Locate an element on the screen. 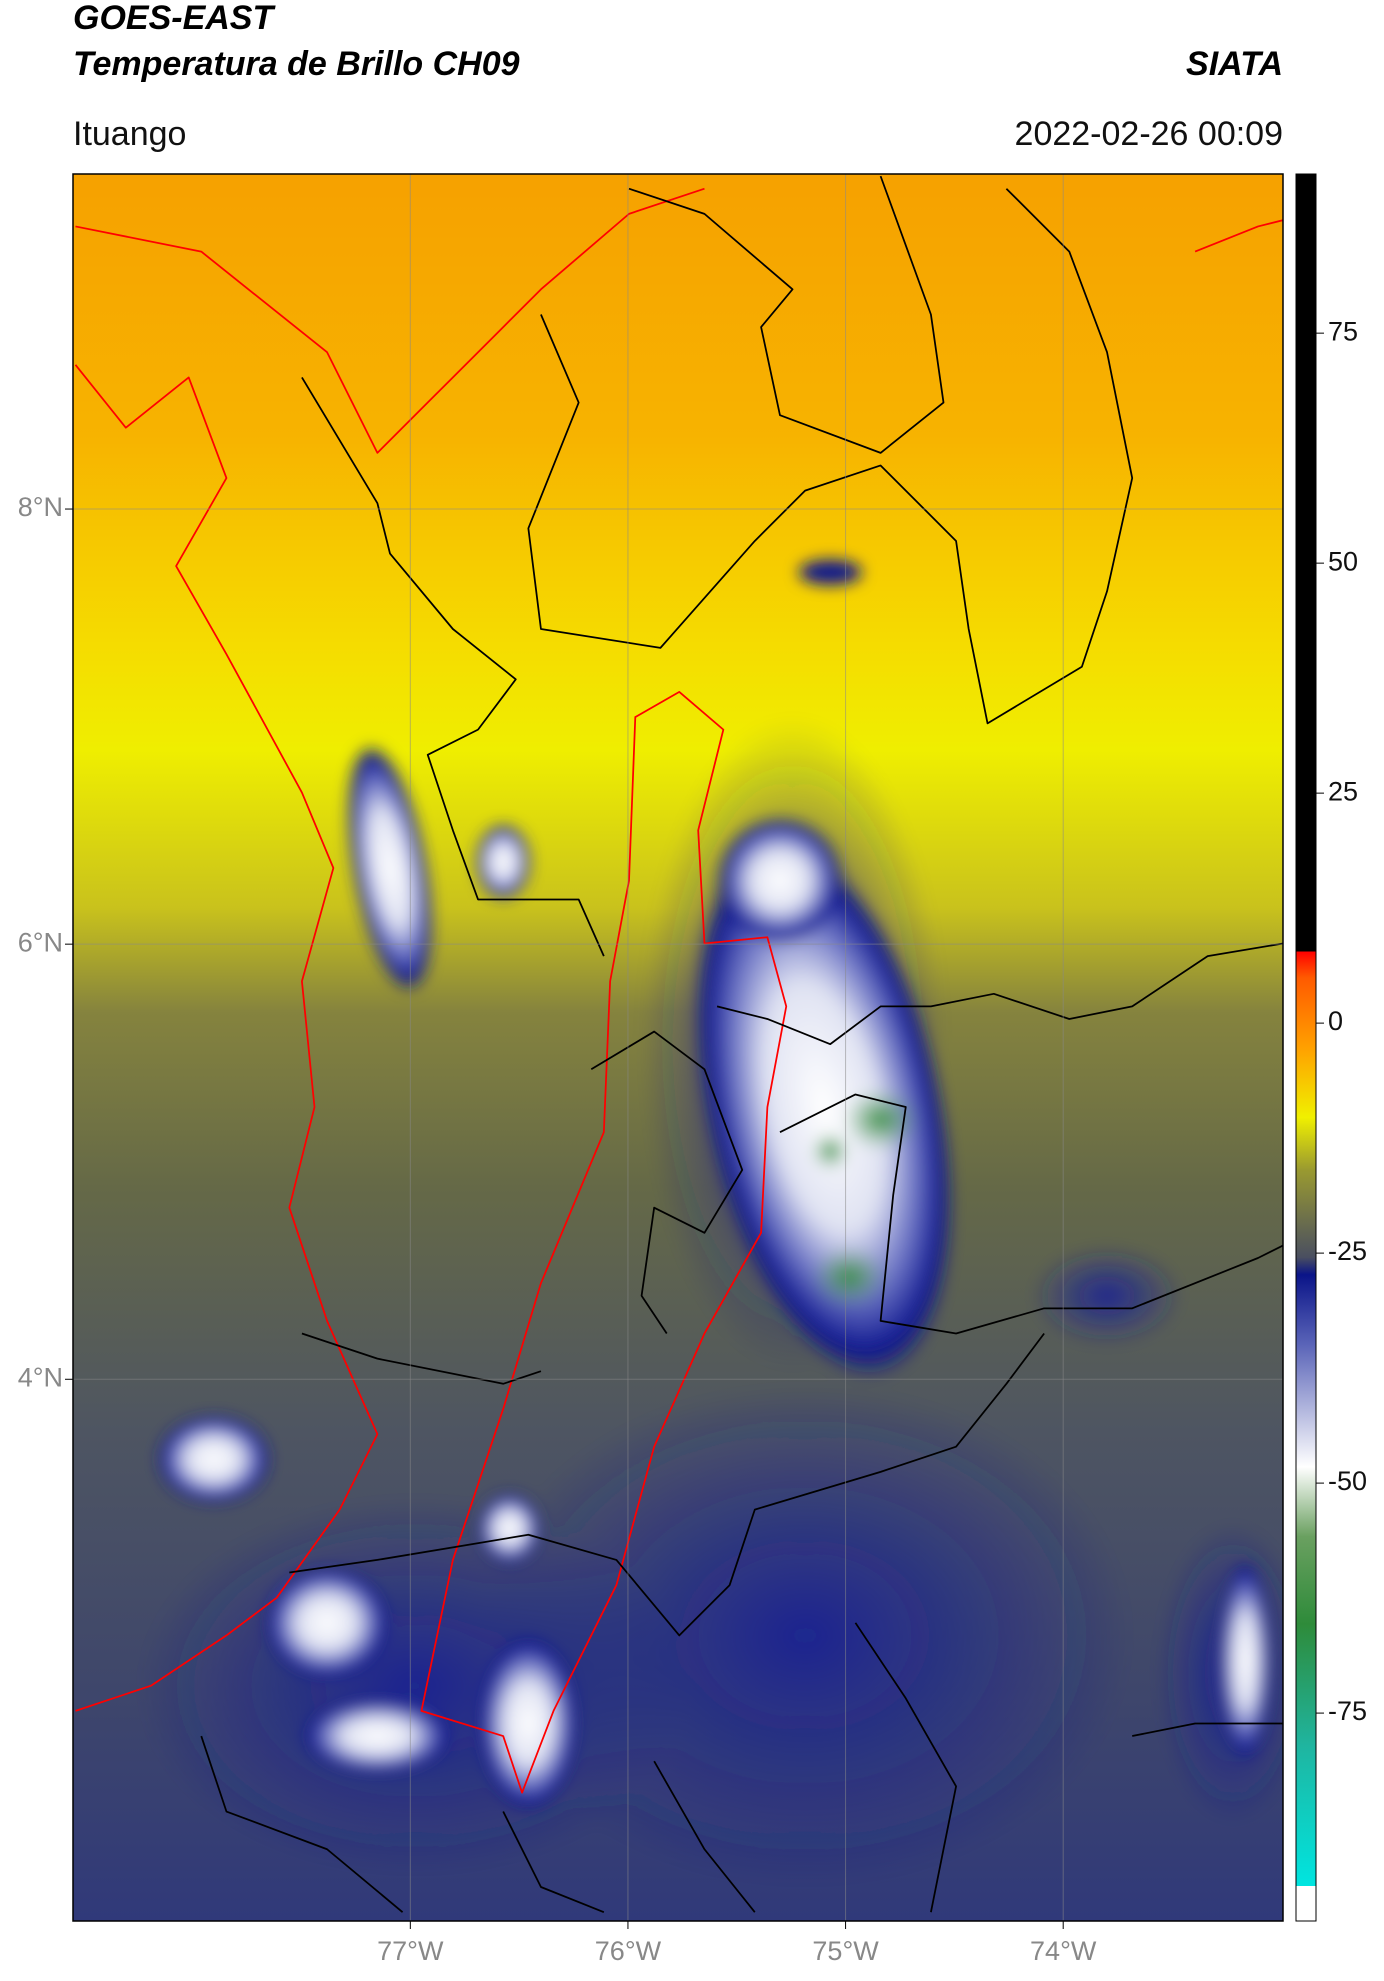 The image size is (1384, 1981). subtitle: Temperatura de Brillo CH09 is located at coordinates (296, 64).